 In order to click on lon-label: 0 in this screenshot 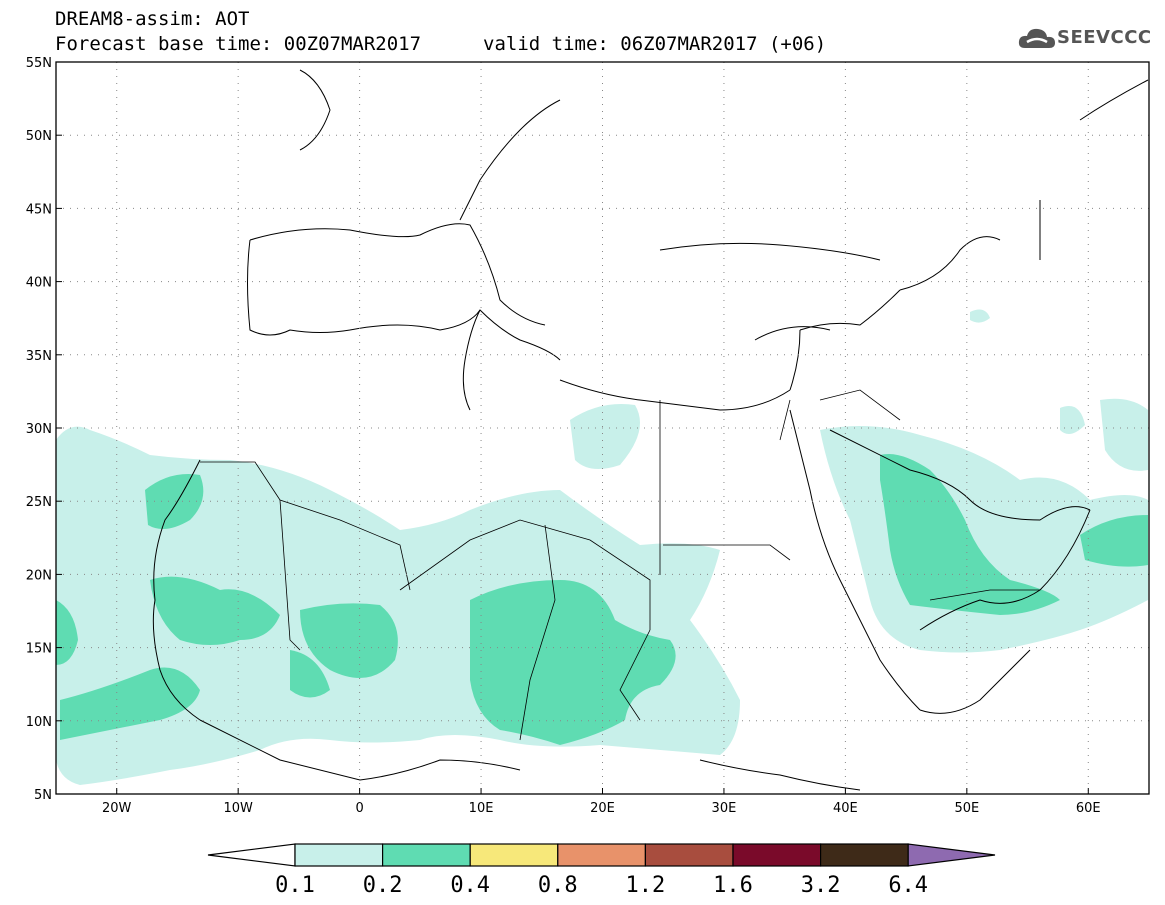, I will do `click(359, 808)`.